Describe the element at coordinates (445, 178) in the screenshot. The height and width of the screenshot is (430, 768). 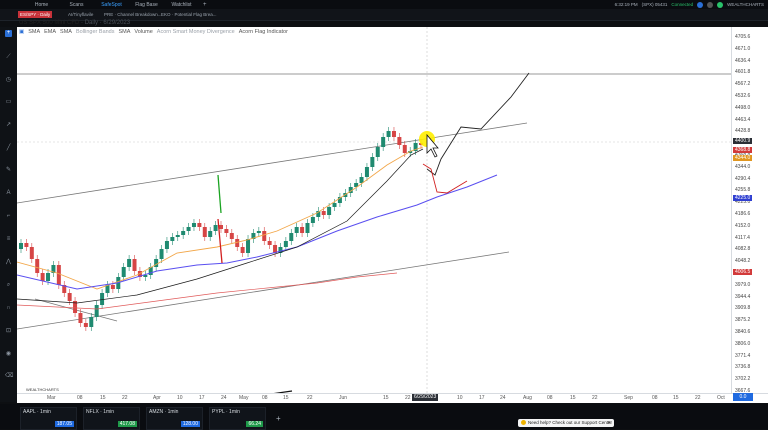
I see `red-projection-line` at that location.